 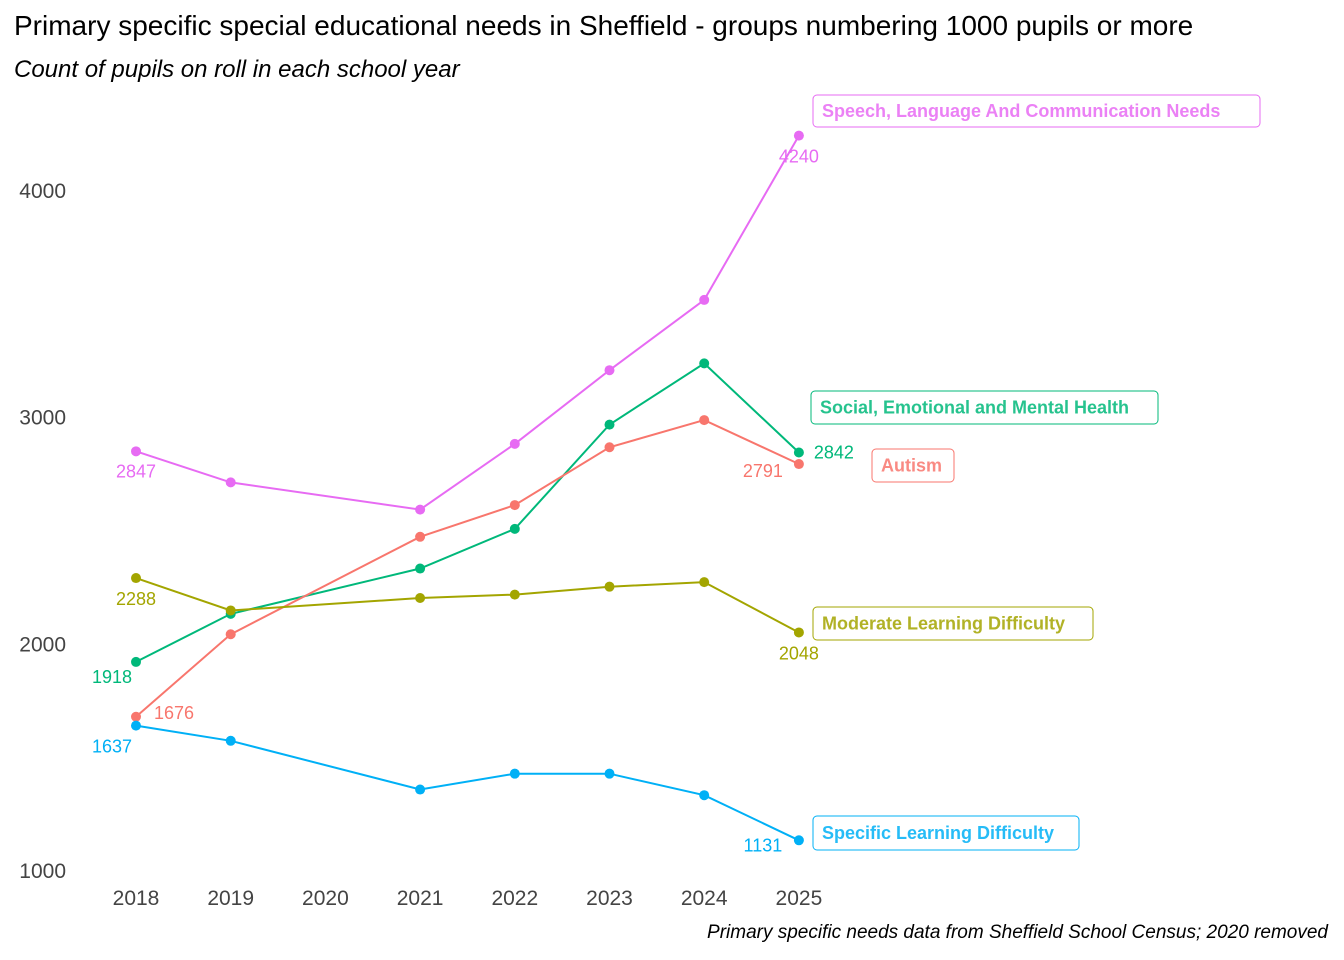 I want to click on x-tick-label: 2021, so click(x=420, y=898).